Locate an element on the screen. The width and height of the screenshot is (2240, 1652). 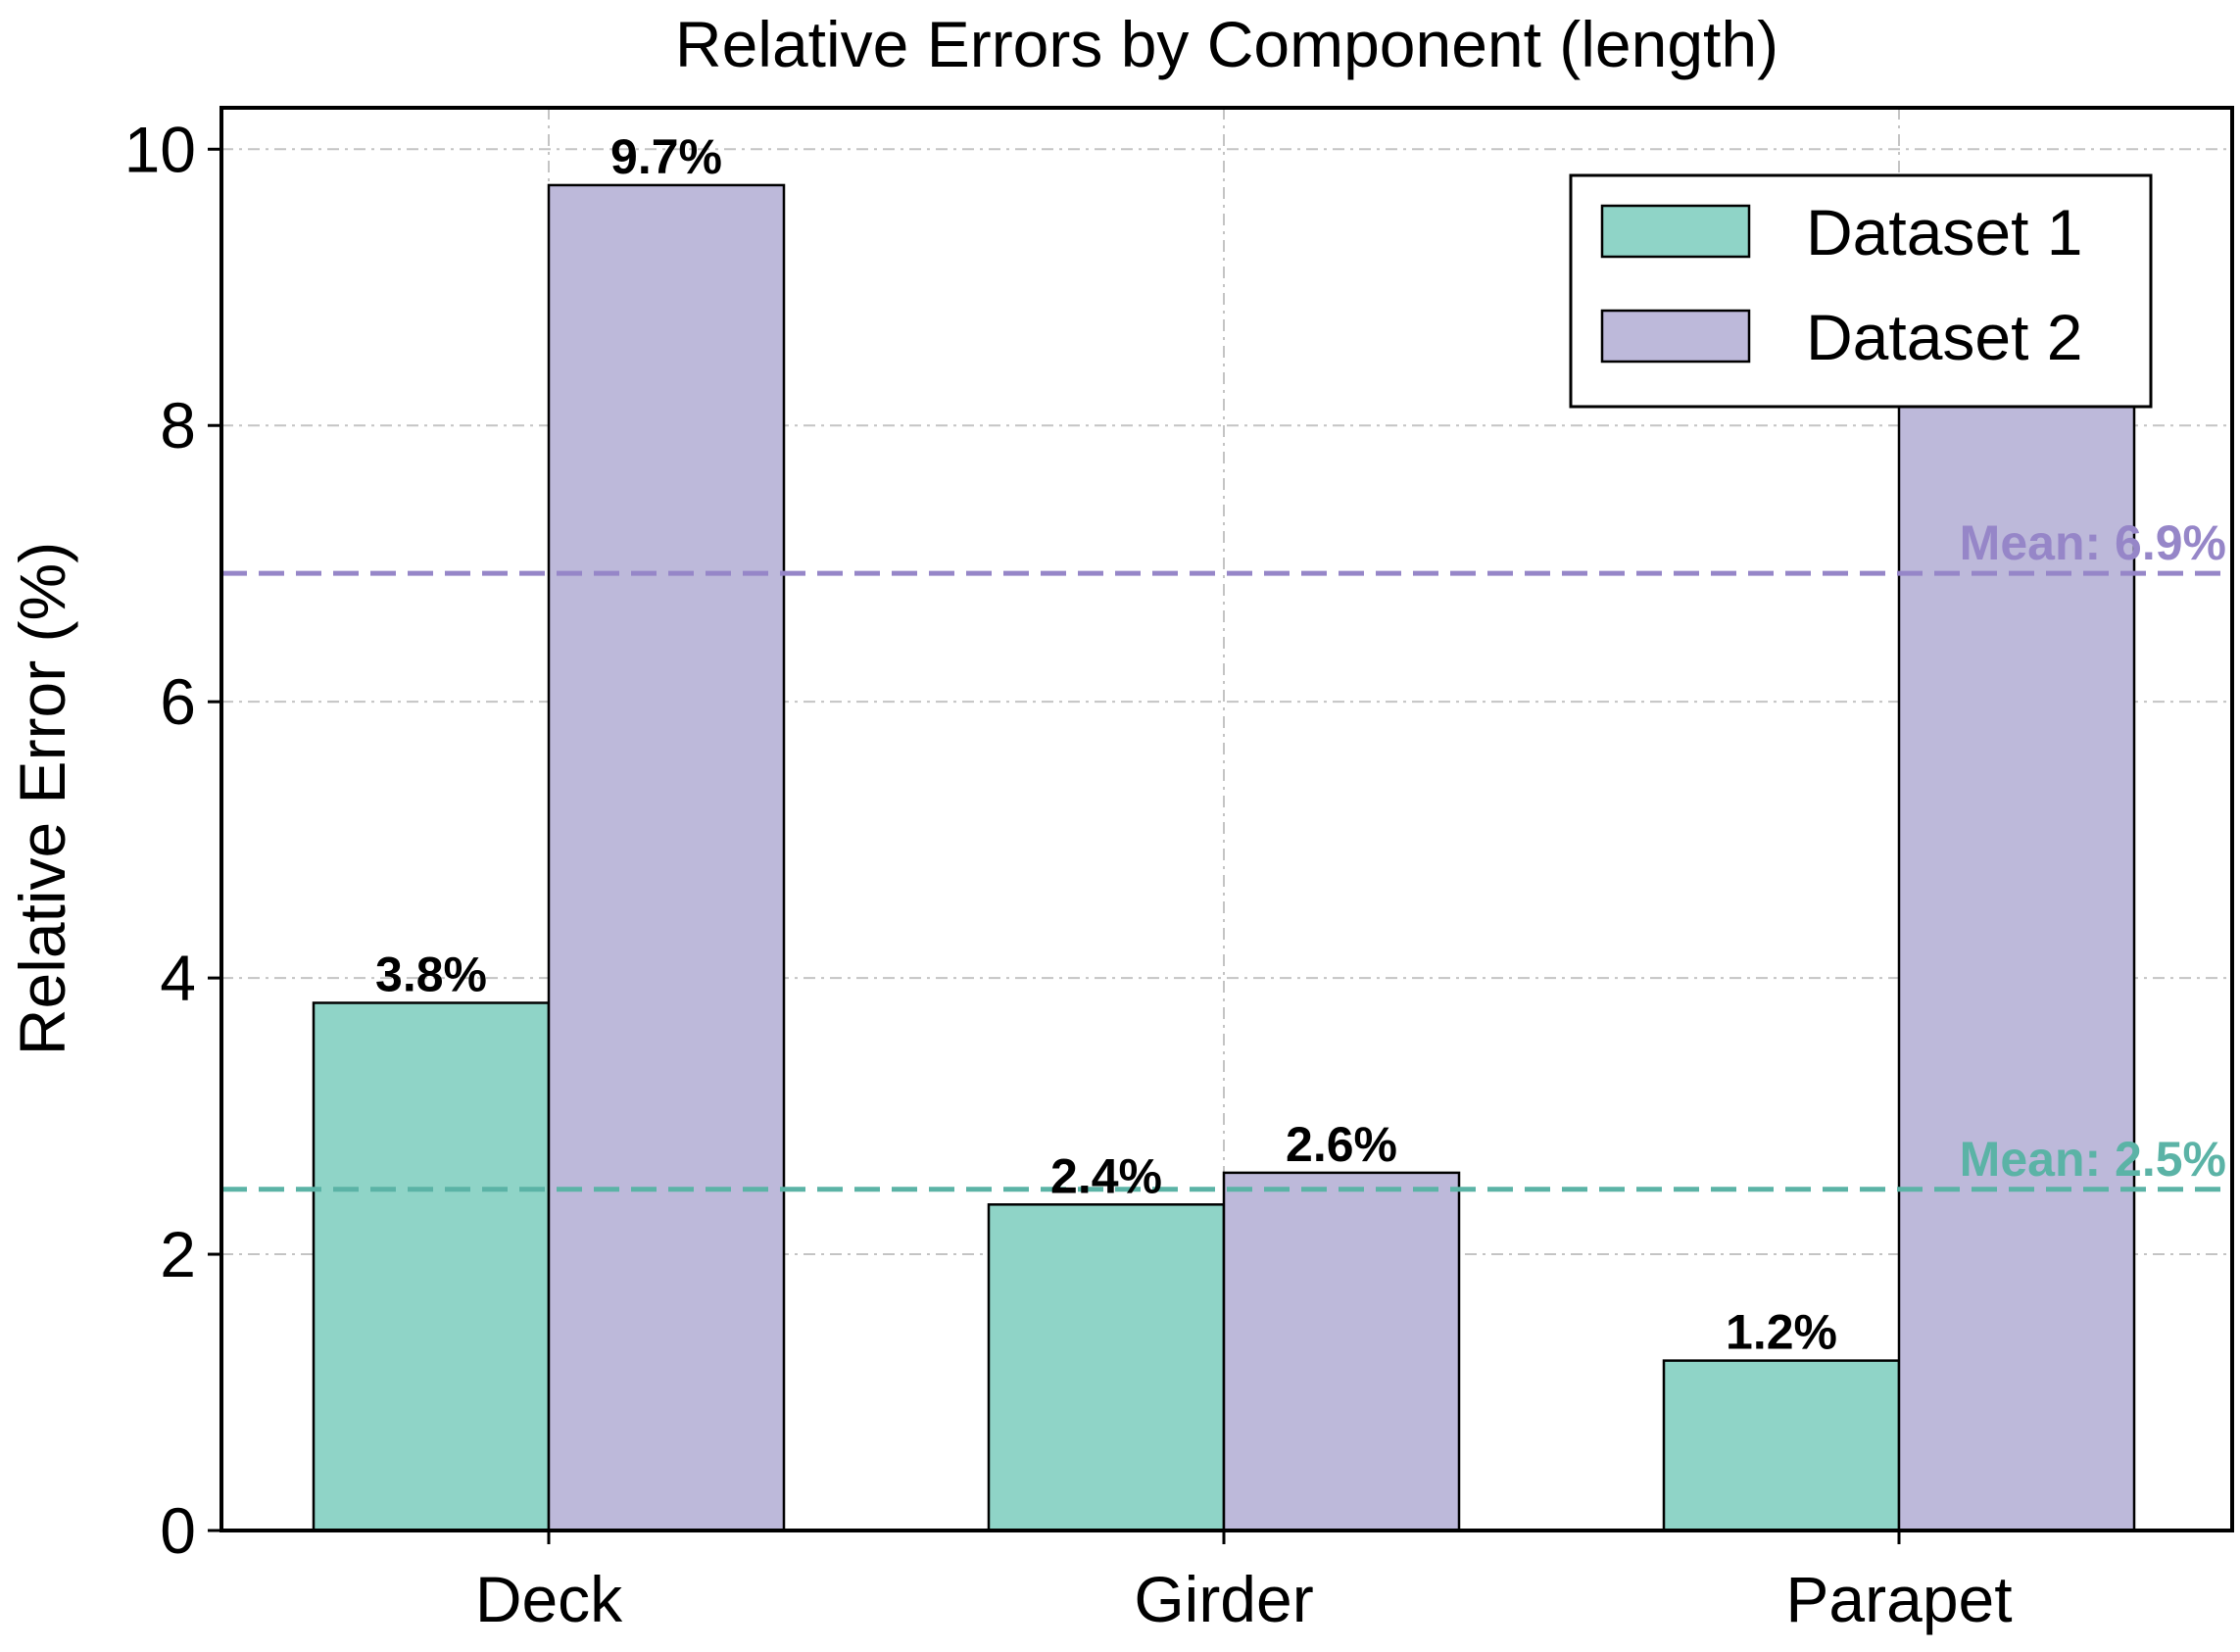
value-label: 2.6% is located at coordinates (1341, 1144).